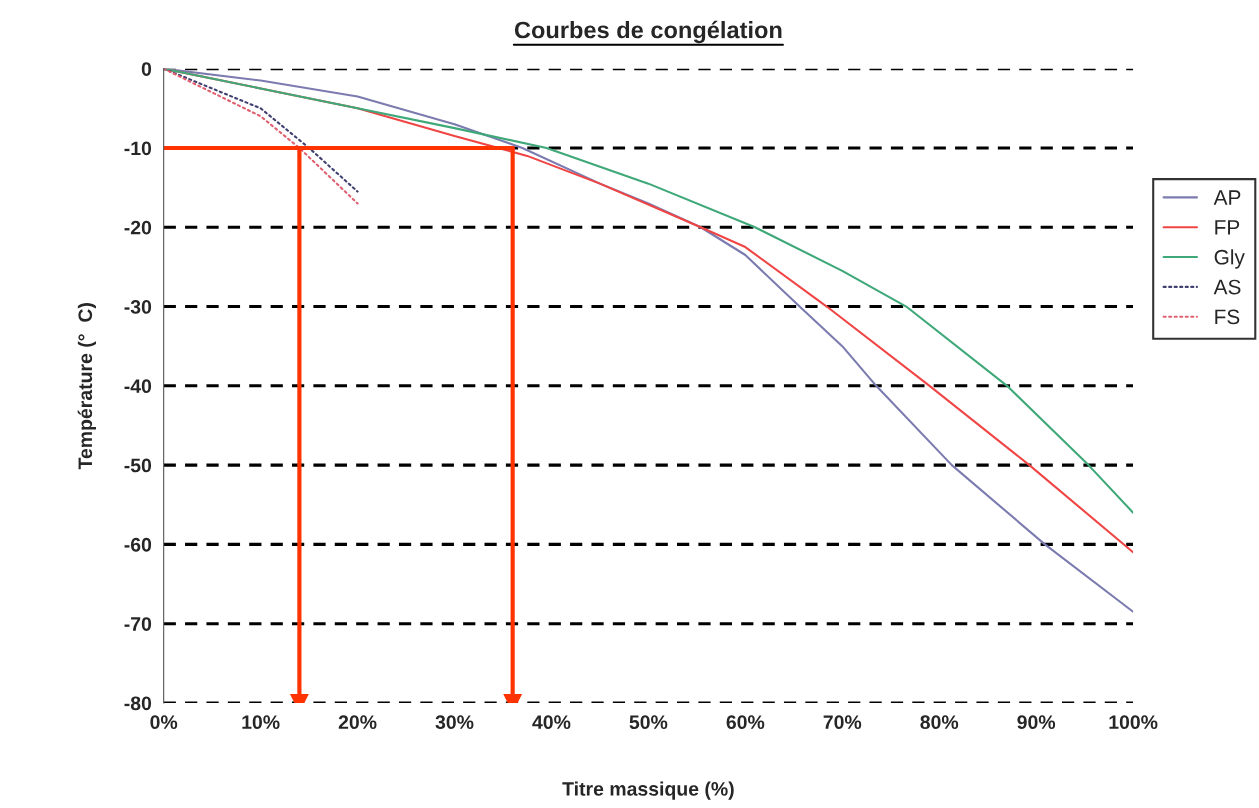 The image size is (1259, 808). What do you see at coordinates (939, 722) in the screenshot?
I see `x-tick-label: 80%` at bounding box center [939, 722].